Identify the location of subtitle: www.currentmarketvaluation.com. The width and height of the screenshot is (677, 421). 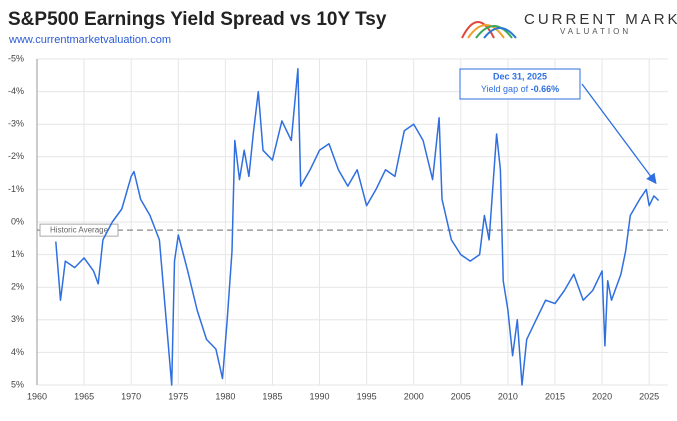
(89, 40).